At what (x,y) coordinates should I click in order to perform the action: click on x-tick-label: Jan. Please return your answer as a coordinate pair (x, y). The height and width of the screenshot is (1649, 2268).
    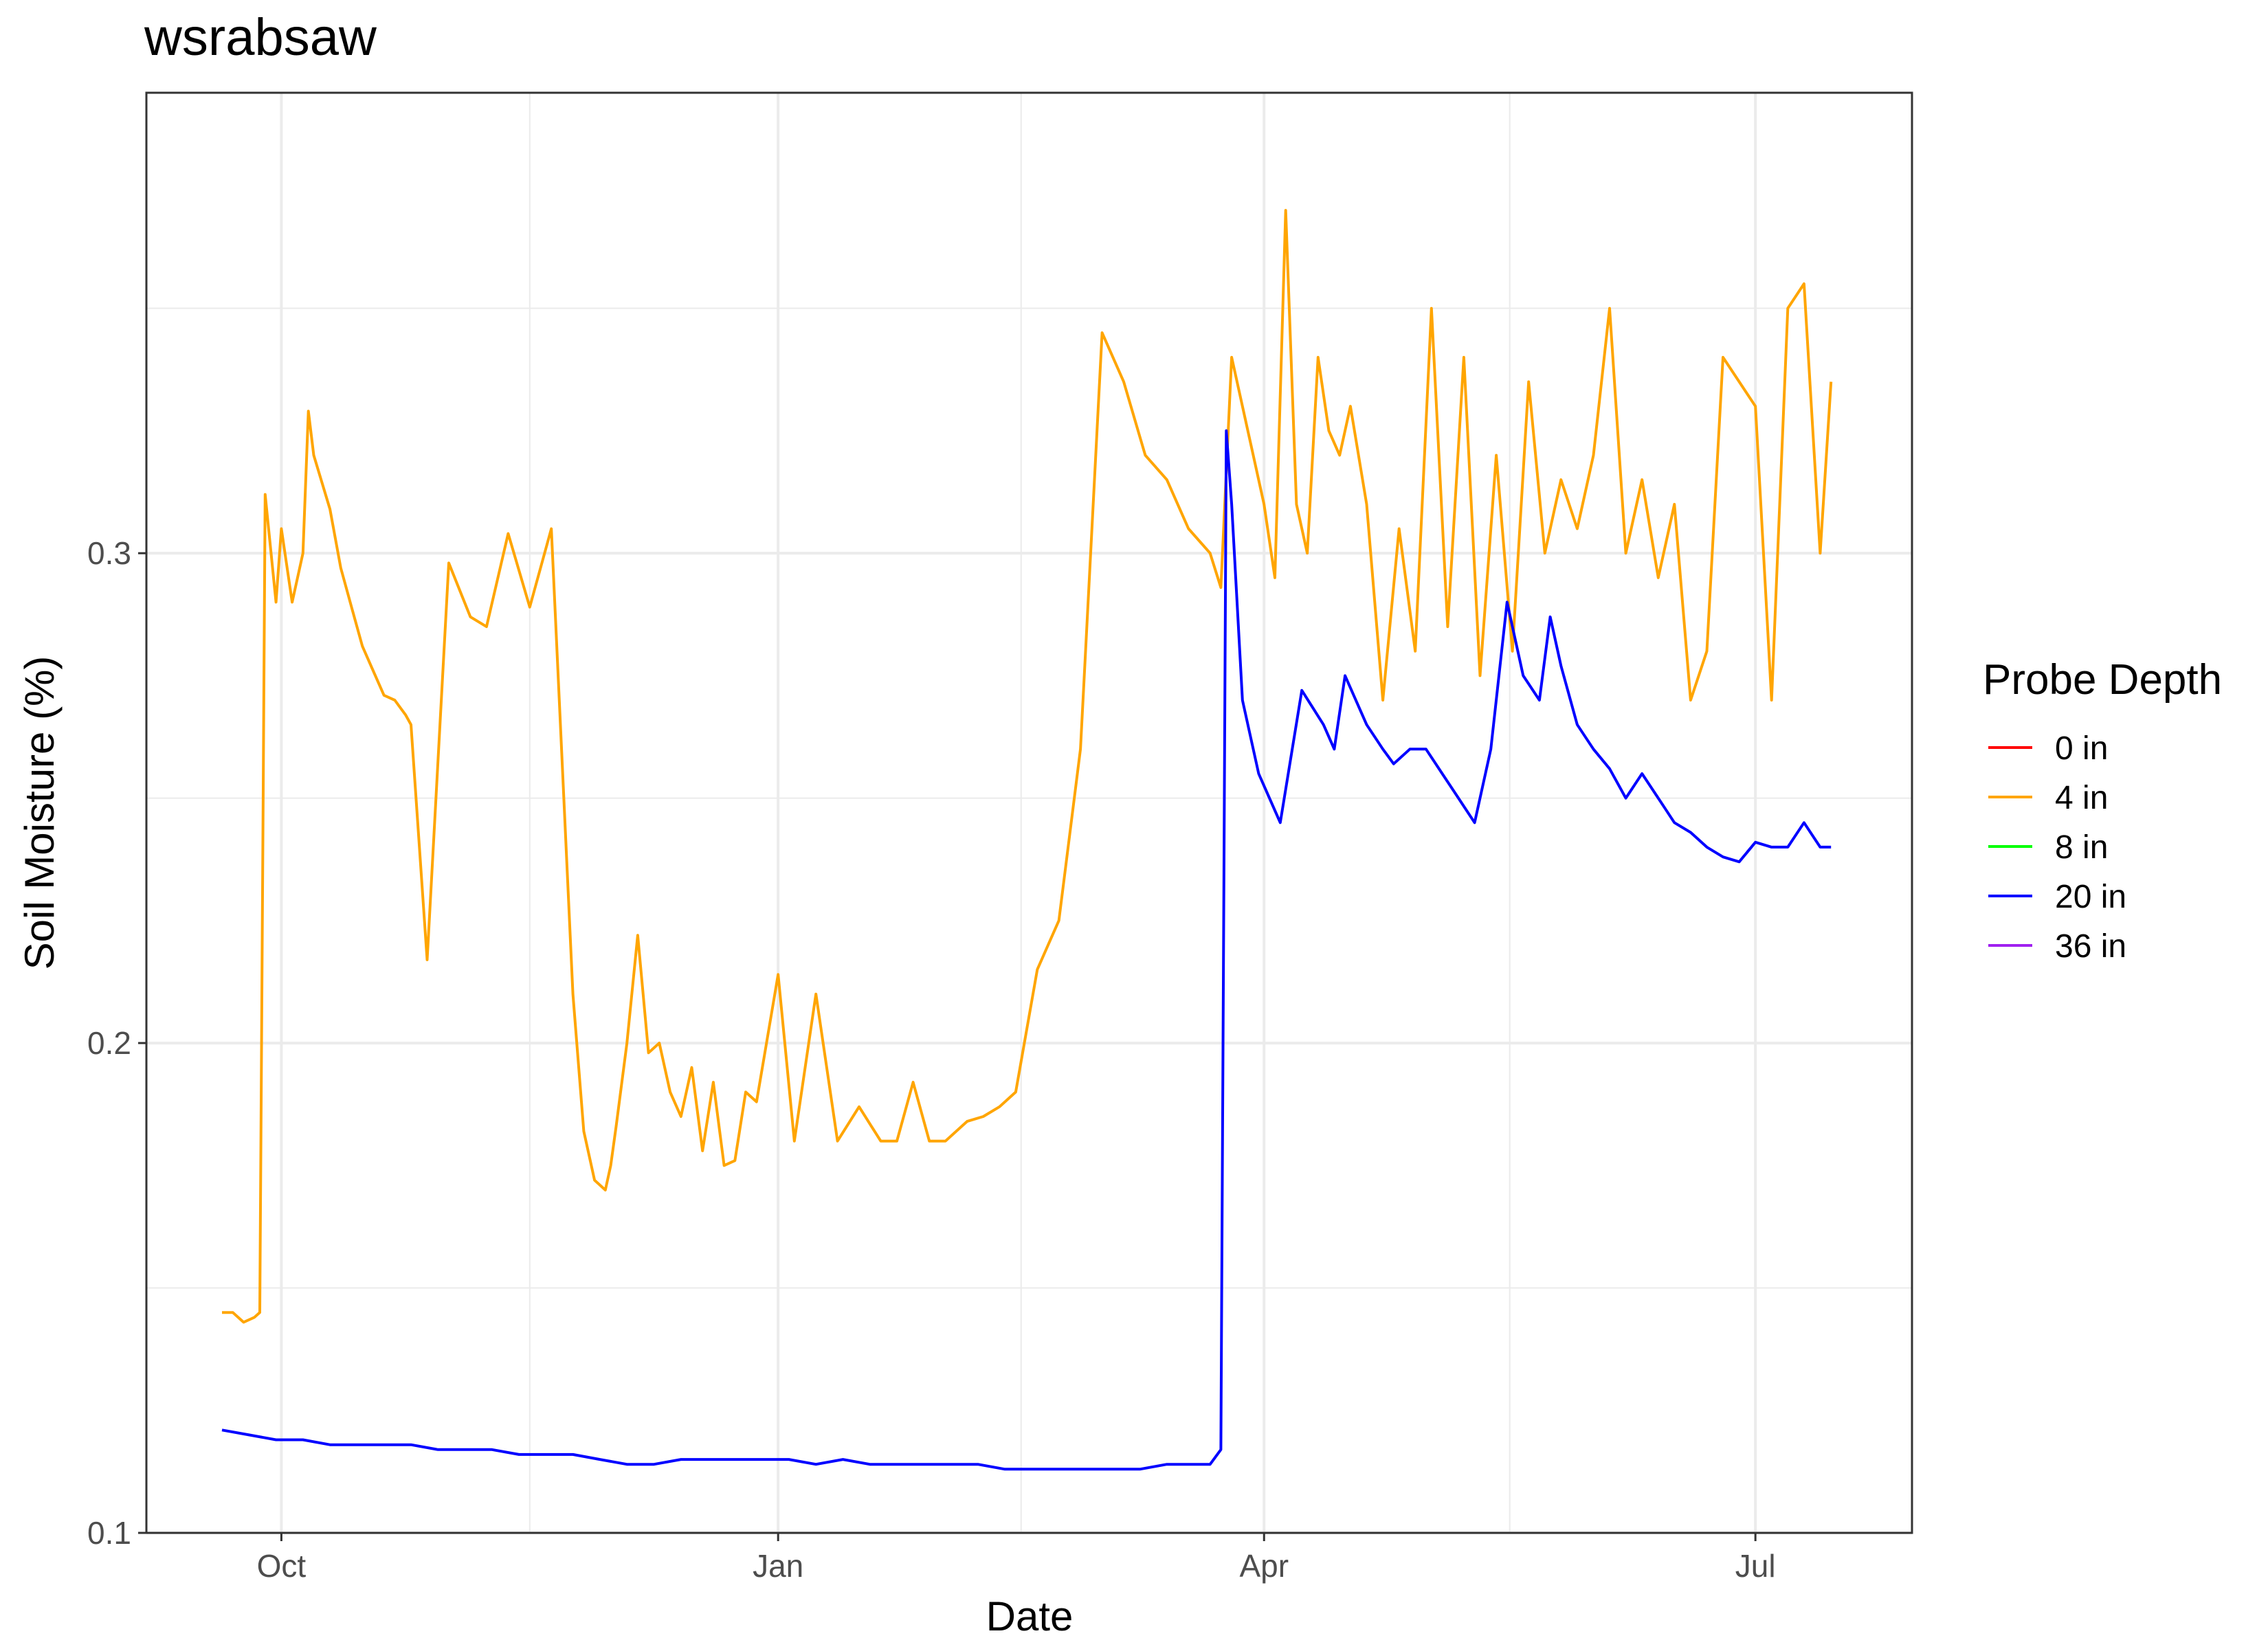
    Looking at the image, I should click on (778, 1566).